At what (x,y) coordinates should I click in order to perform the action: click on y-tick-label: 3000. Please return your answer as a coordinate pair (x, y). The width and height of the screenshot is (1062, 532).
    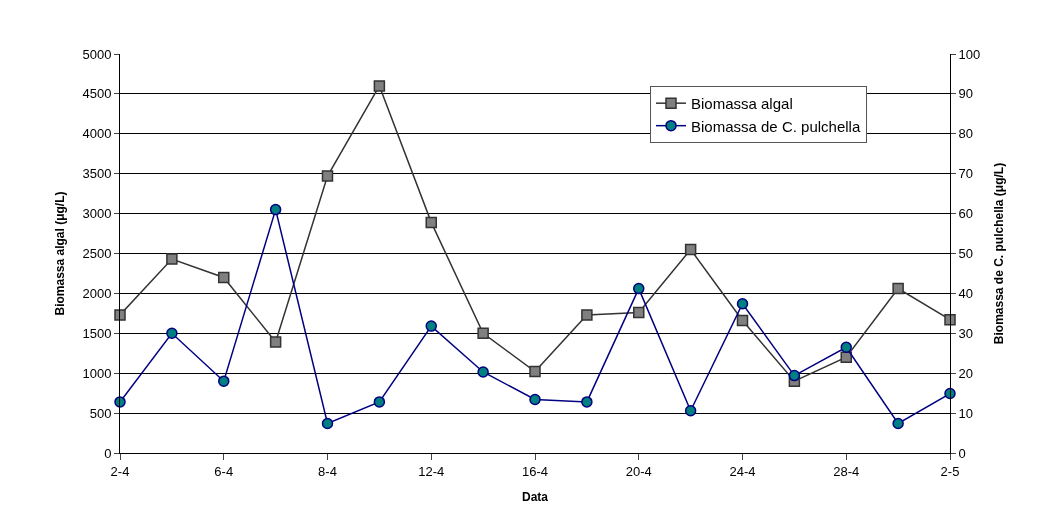
    Looking at the image, I should click on (97, 214).